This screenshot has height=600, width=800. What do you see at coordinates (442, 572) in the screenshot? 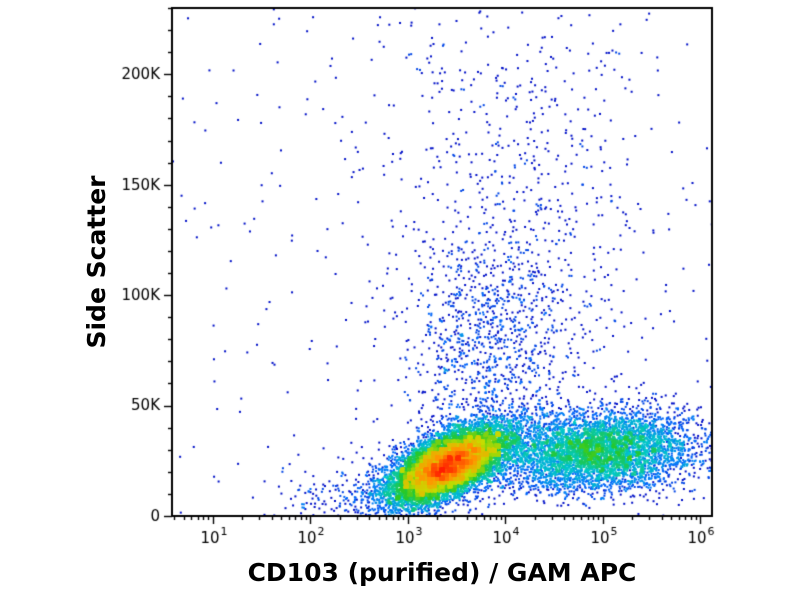
I see `x-axis-title: CD103 (purified) / GAM APC` at bounding box center [442, 572].